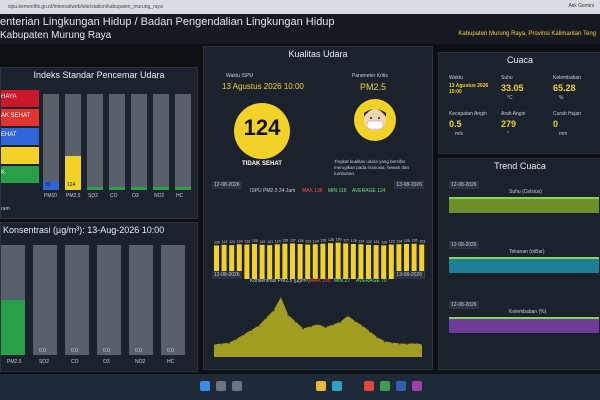  I want to click on ispu-24h-bar-label: 120, so click(217, 242).